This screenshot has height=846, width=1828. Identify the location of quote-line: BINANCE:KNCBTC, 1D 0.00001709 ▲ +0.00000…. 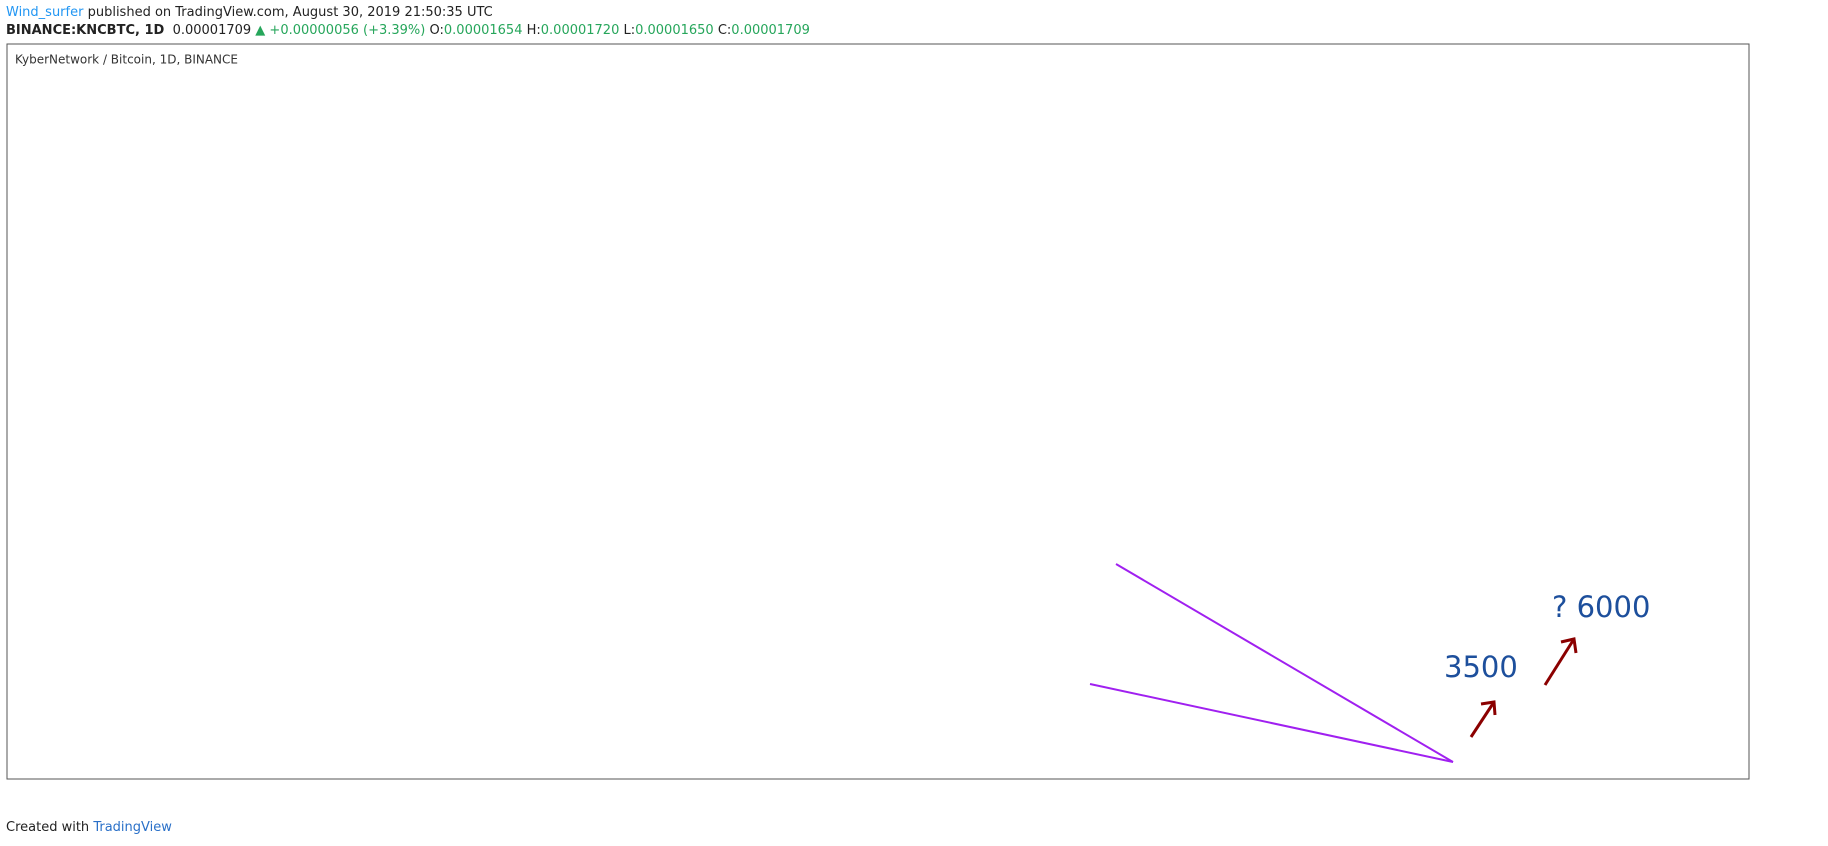
(408, 31).